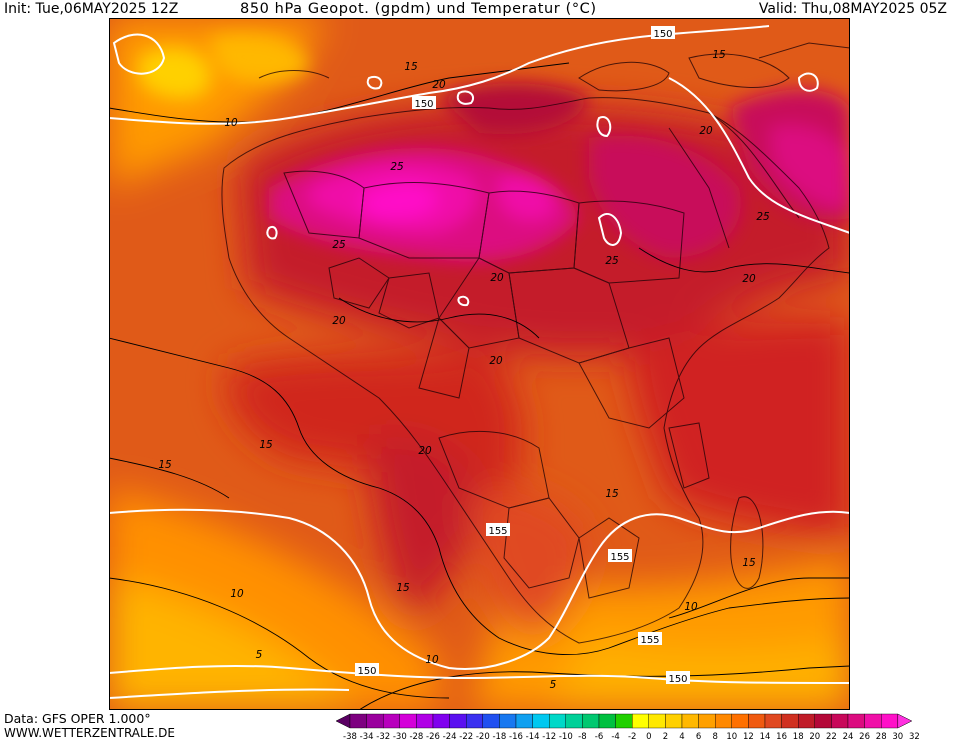 The image size is (959, 741). Describe the element at coordinates (698, 736) in the screenshot. I see `colorbar-tick-label: 6` at that location.